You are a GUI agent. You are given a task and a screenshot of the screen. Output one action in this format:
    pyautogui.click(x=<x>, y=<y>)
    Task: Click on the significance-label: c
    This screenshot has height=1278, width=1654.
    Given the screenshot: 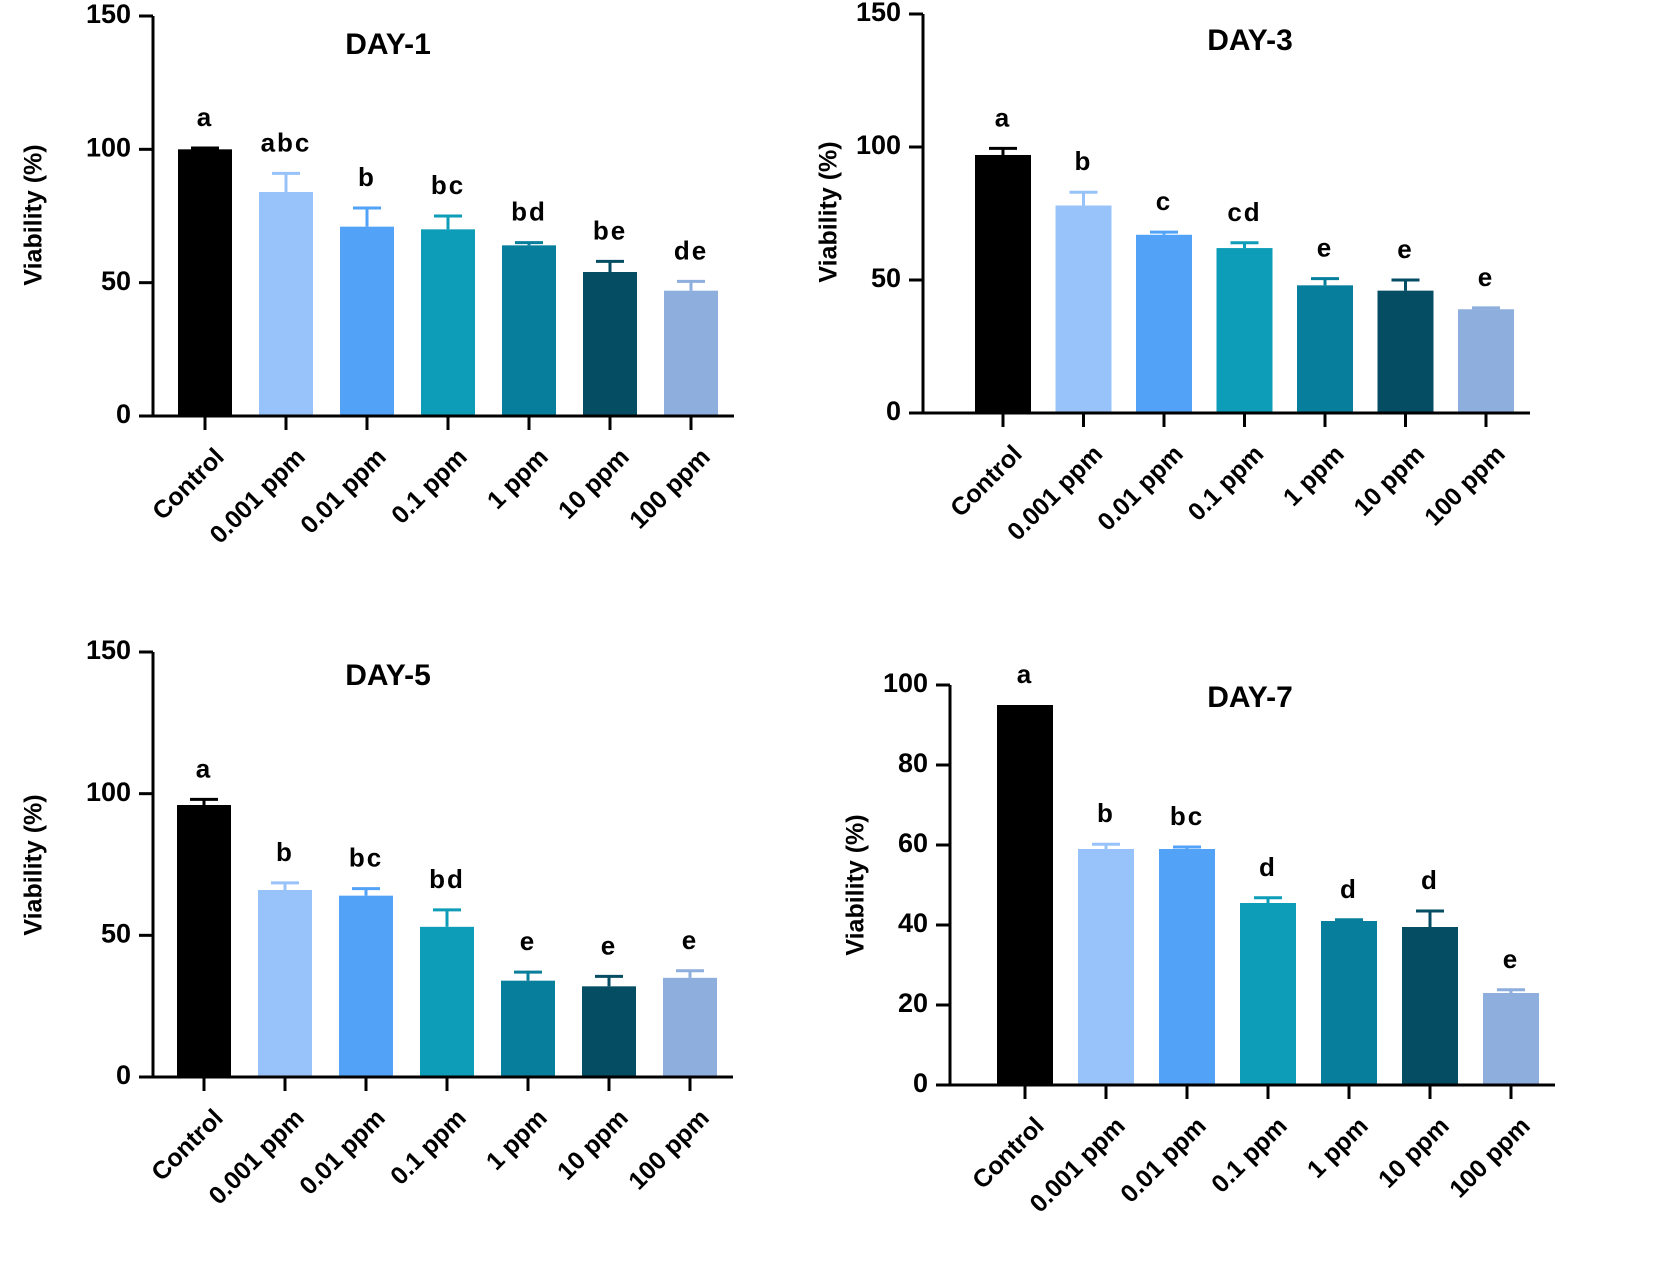 What is the action you would take?
    pyautogui.click(x=1164, y=201)
    